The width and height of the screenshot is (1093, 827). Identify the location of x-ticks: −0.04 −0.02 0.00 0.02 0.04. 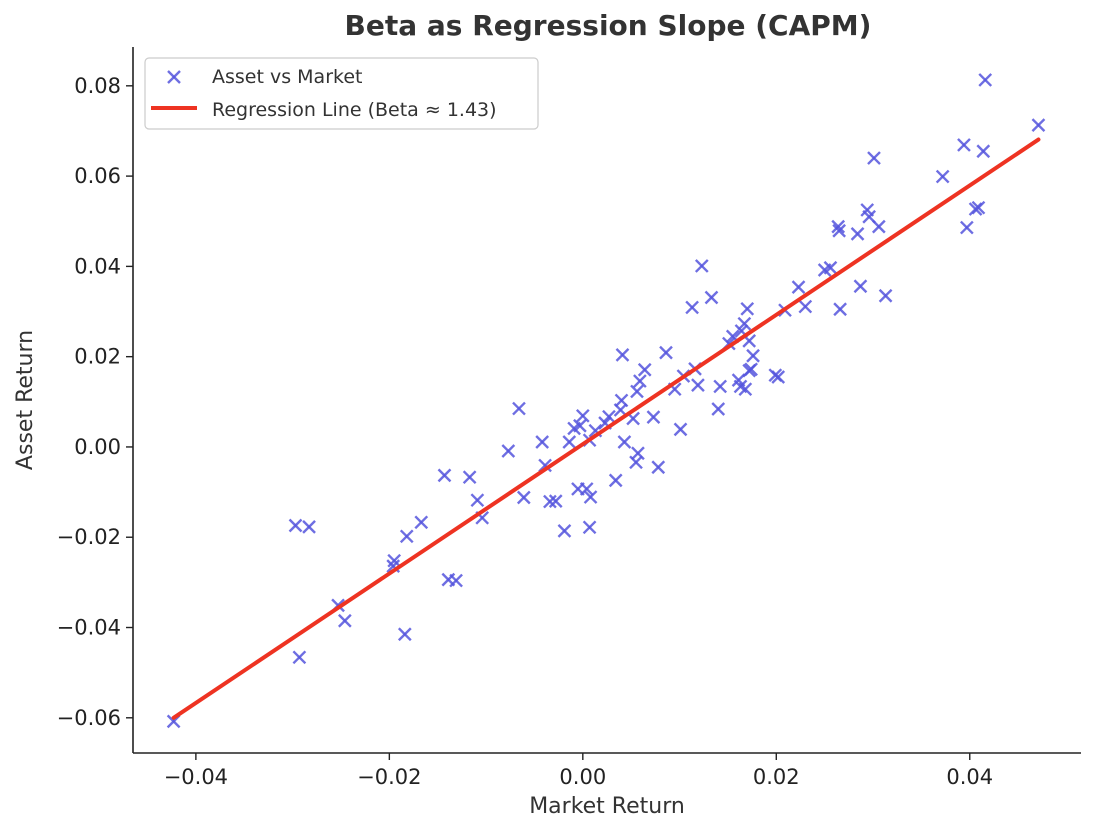
(578, 771).